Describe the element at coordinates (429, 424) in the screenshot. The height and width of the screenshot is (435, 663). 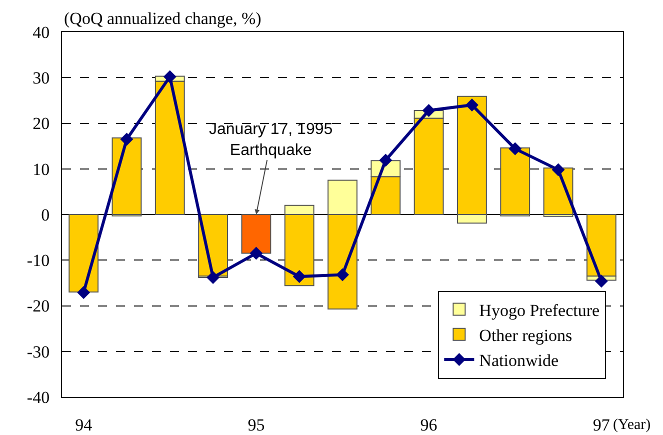
I see `x-tick-label: 96` at that location.